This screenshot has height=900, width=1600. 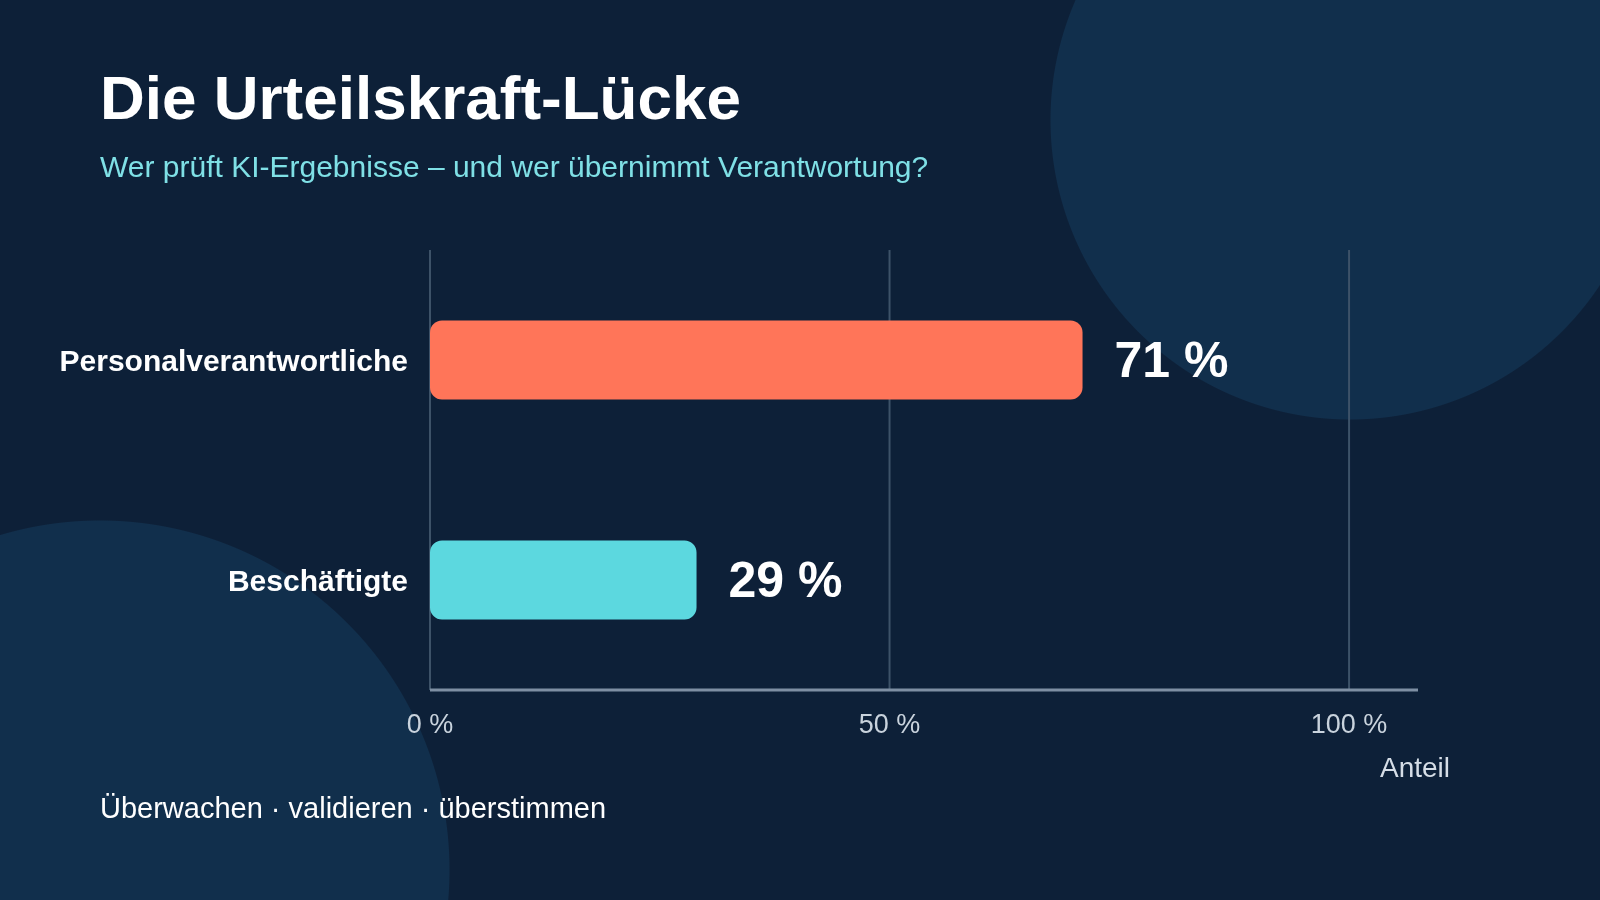 I want to click on x-tick-label: 50 %, so click(x=889, y=724).